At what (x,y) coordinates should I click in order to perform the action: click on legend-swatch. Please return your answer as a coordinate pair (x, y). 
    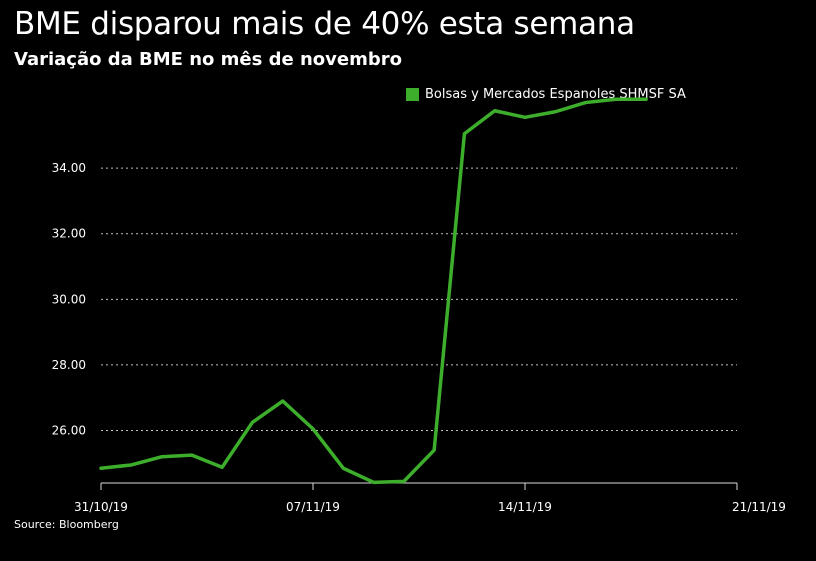
    Looking at the image, I should click on (412, 94).